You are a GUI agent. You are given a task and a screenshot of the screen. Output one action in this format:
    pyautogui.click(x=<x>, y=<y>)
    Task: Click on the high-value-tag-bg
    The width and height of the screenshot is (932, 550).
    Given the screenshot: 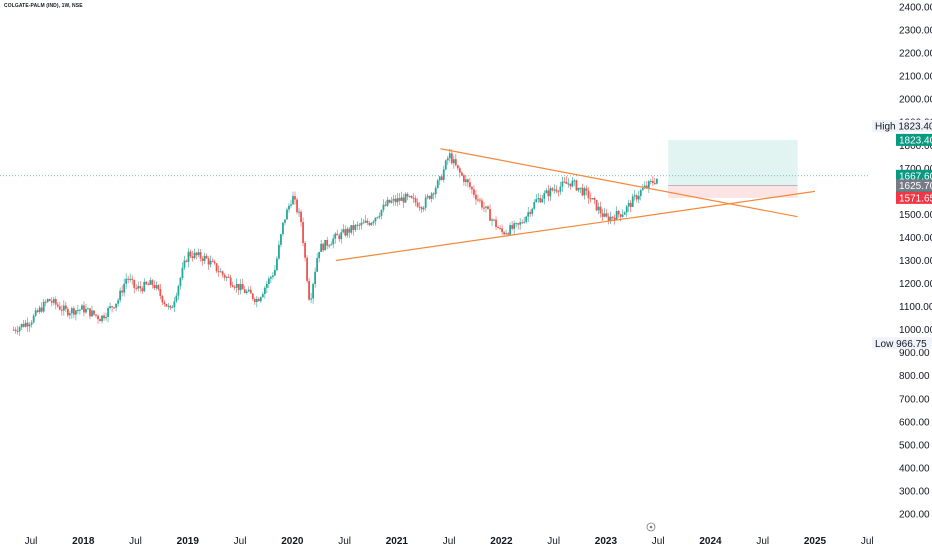 What is the action you would take?
    pyautogui.click(x=914, y=139)
    